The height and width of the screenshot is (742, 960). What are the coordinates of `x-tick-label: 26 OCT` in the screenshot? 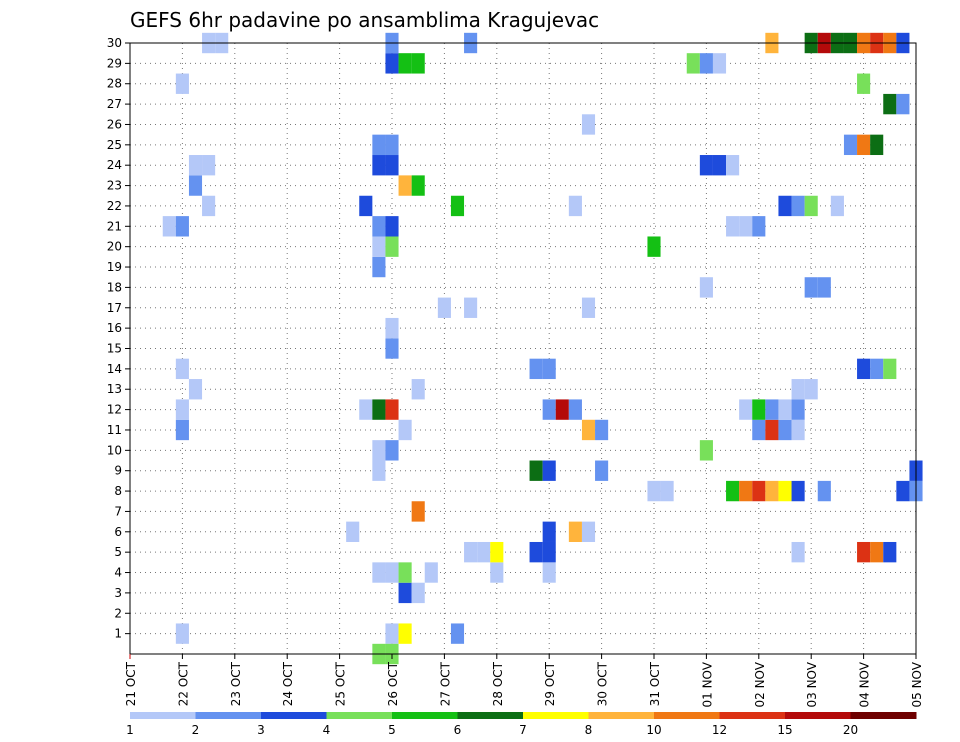 It's located at (393, 683).